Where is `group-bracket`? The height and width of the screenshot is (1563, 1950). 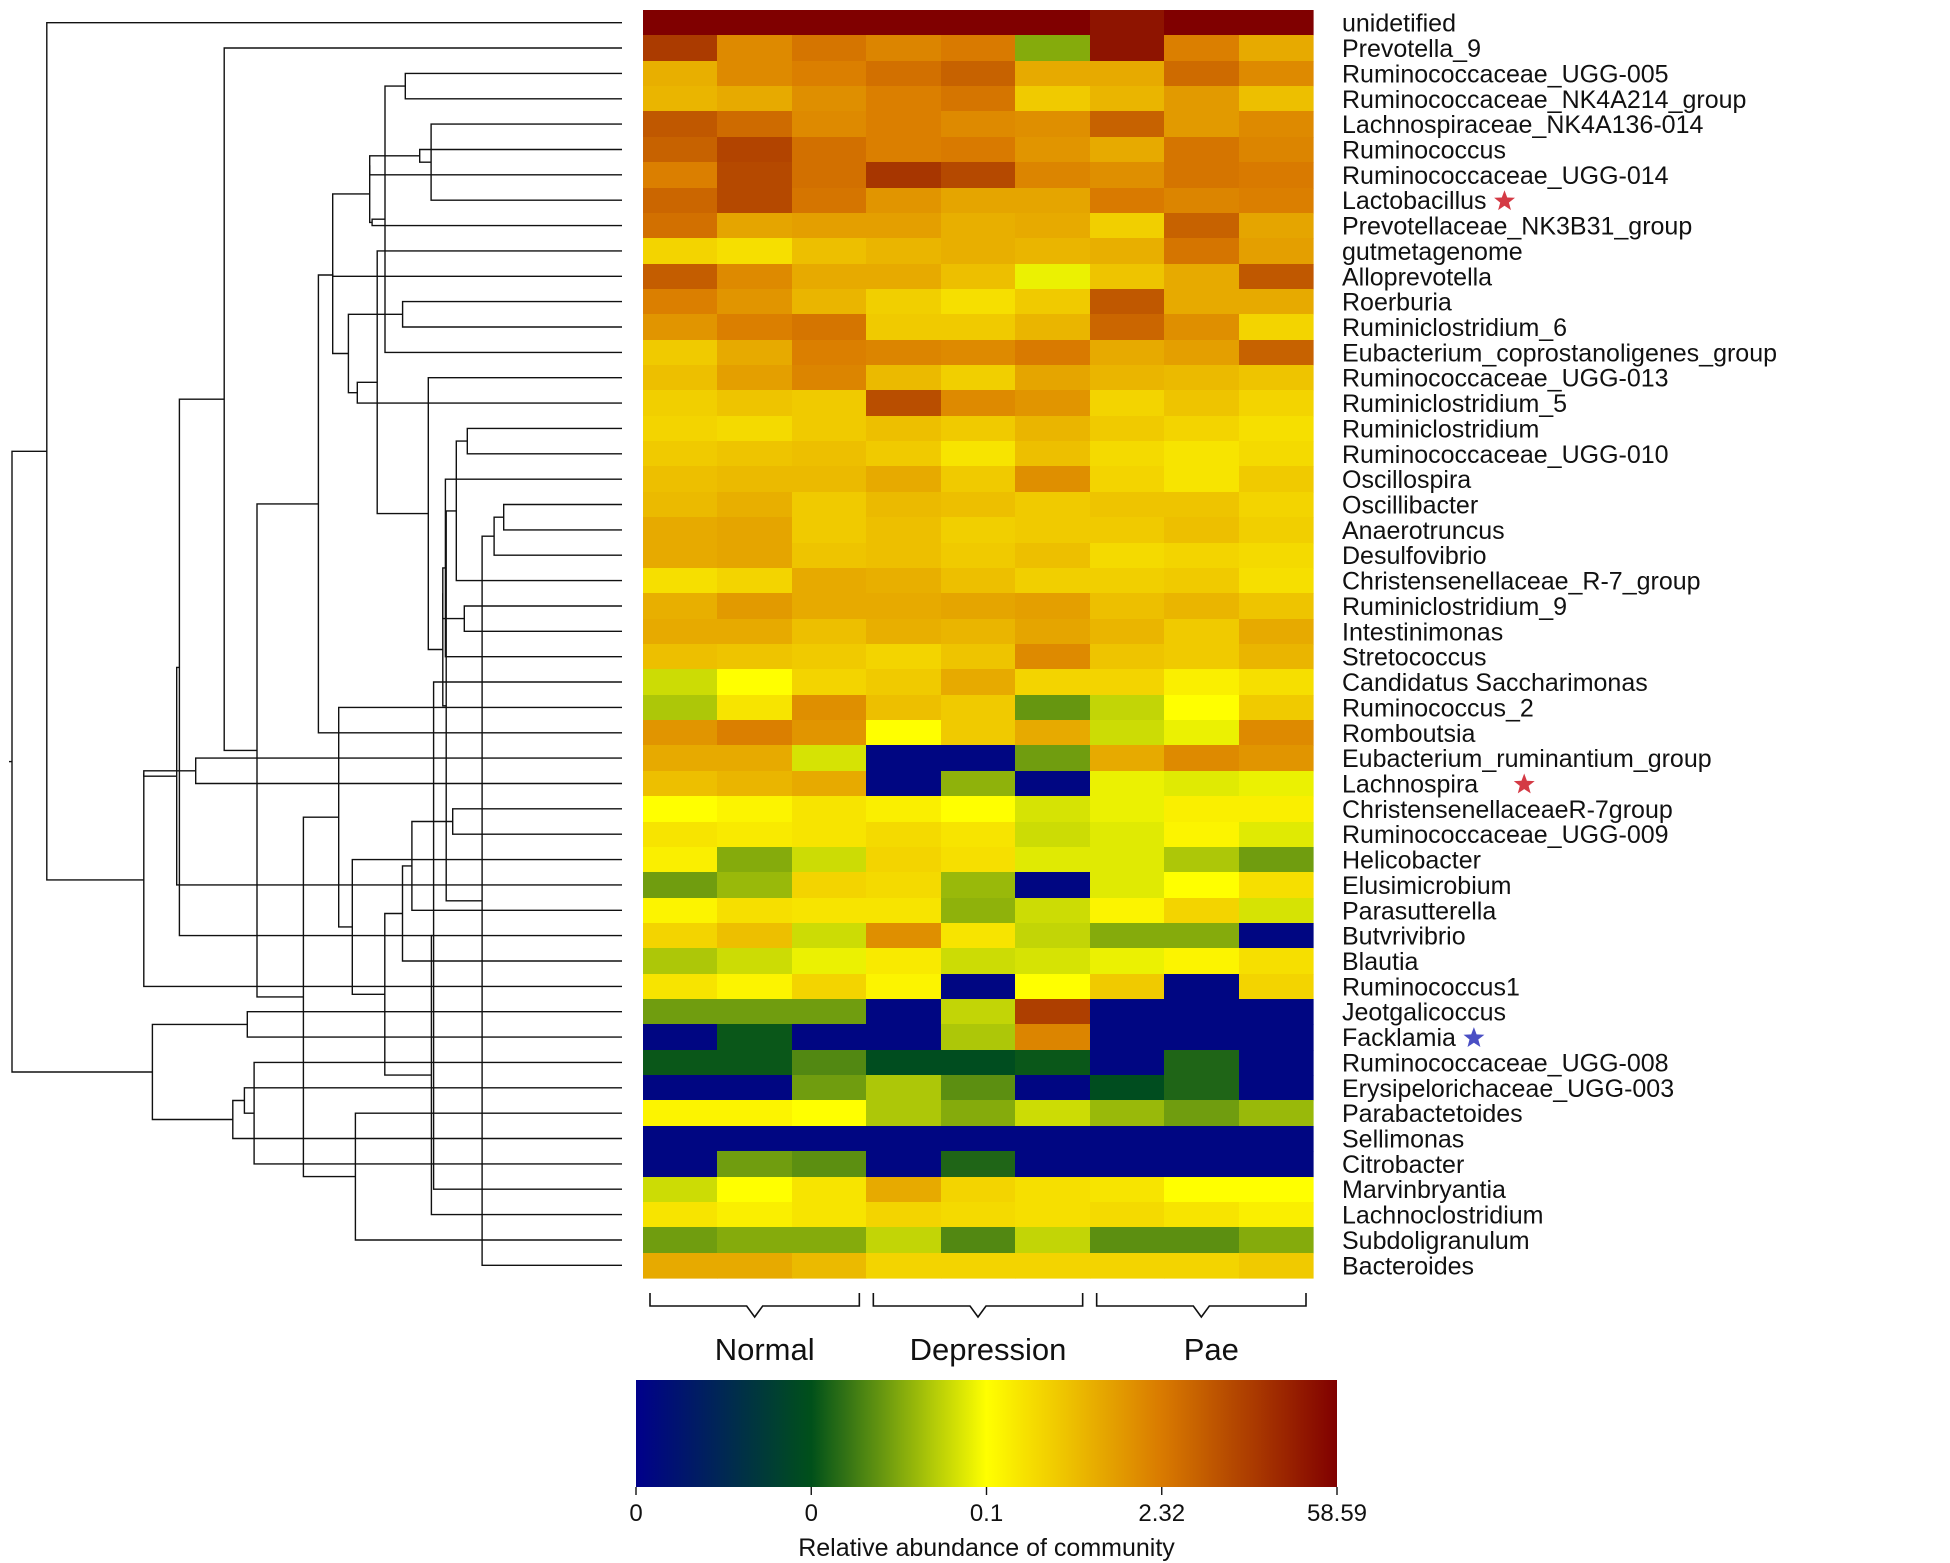
group-bracket is located at coordinates (1201, 1306).